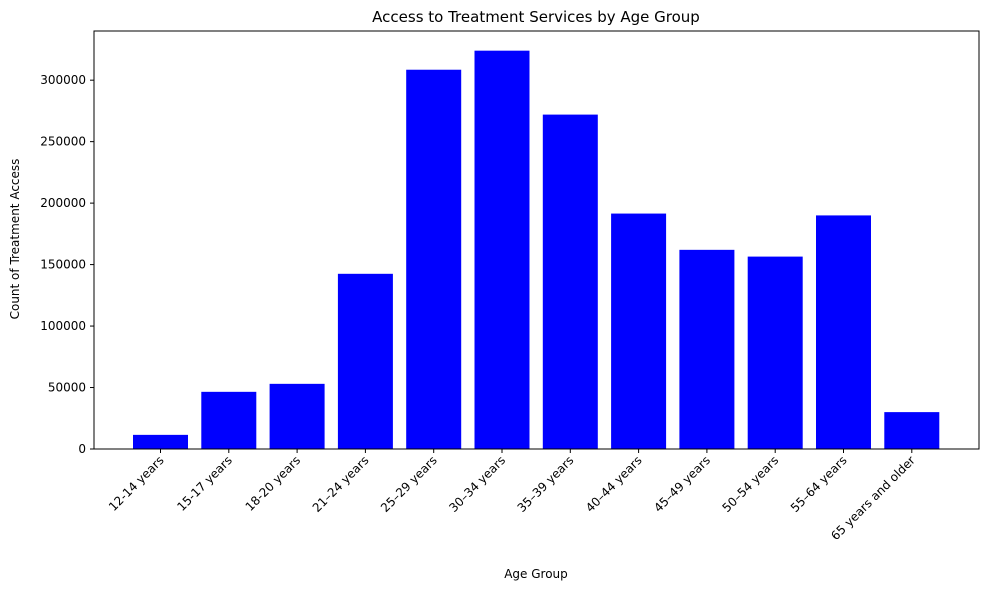 This screenshot has height=590, width=989. I want to click on x-tick-label: 30–34 years, so click(477, 484).